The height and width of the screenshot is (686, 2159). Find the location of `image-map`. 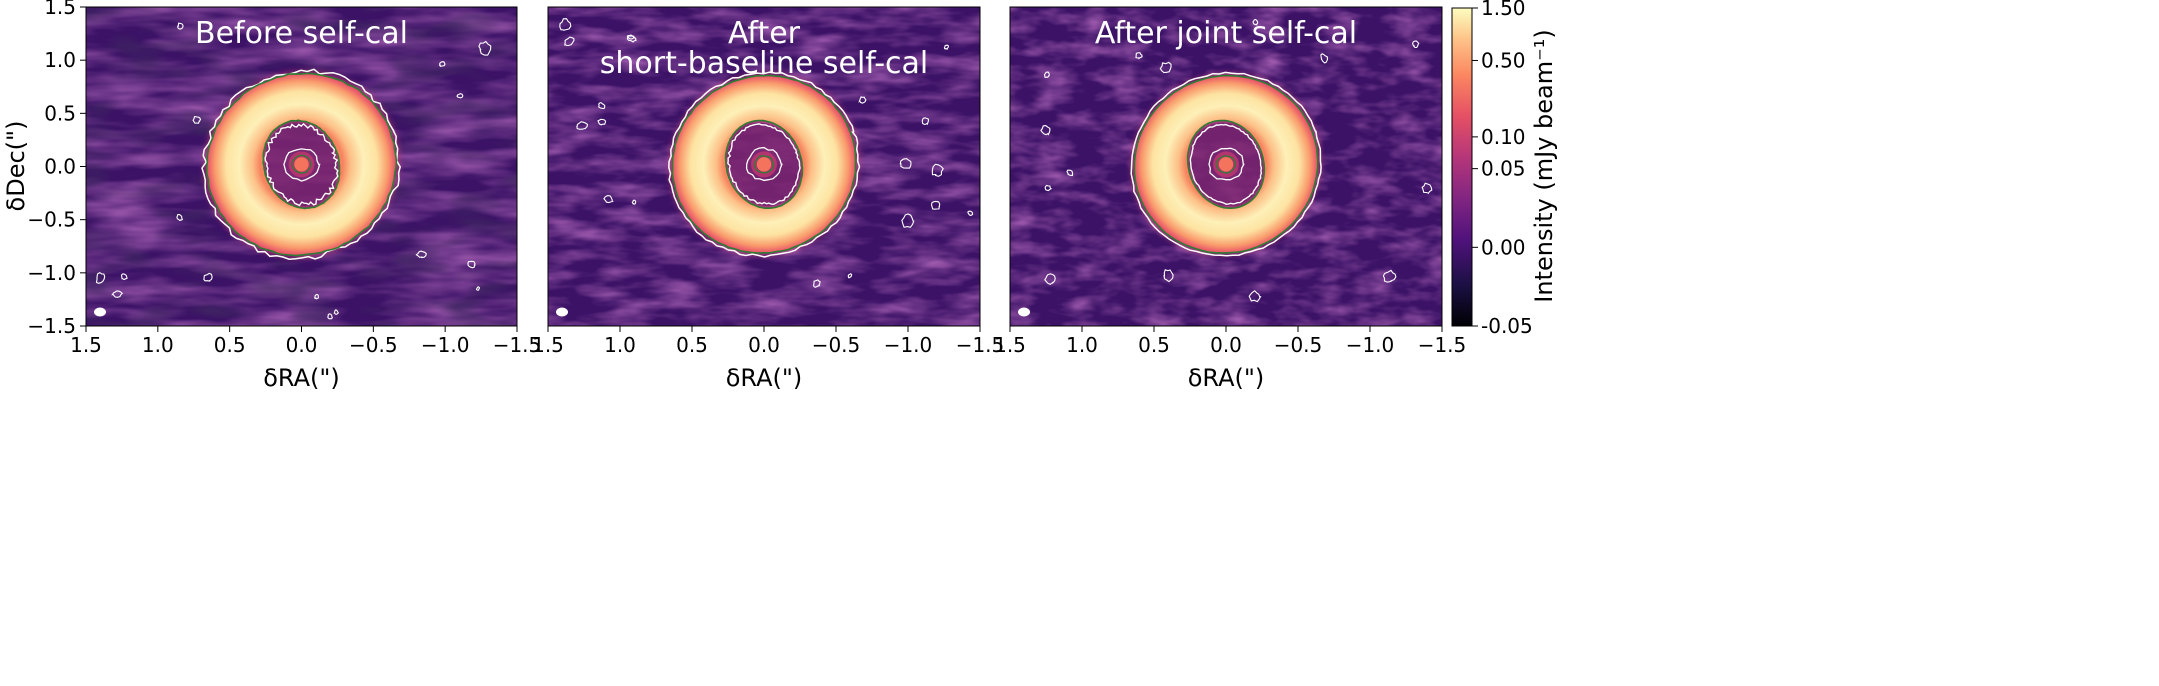

image-map is located at coordinates (1226, 166).